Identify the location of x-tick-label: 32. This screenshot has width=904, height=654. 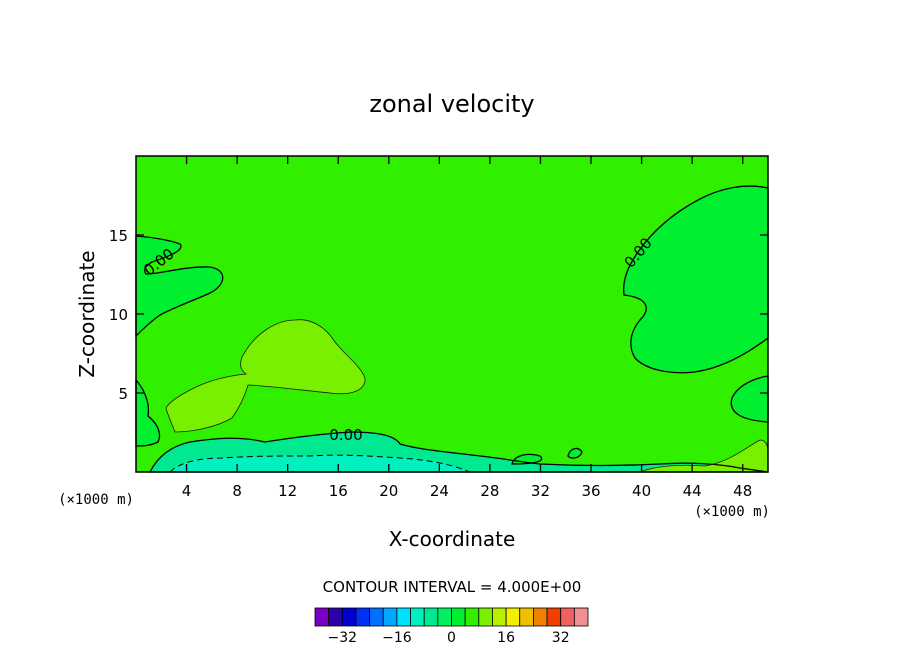
(540, 491).